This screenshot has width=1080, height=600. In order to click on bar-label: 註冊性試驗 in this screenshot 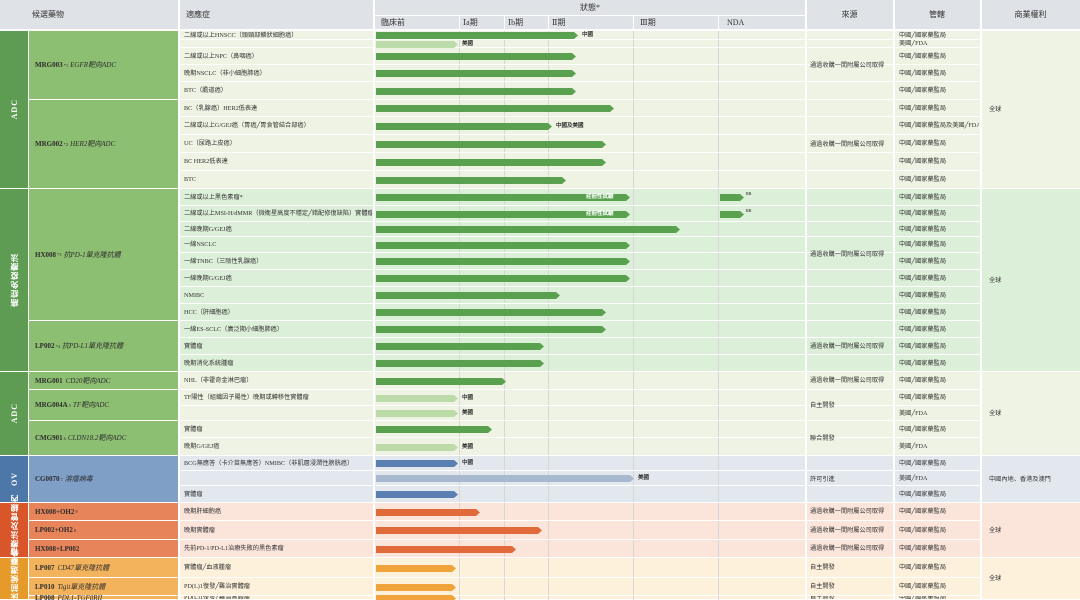, I will do `click(600, 197)`.